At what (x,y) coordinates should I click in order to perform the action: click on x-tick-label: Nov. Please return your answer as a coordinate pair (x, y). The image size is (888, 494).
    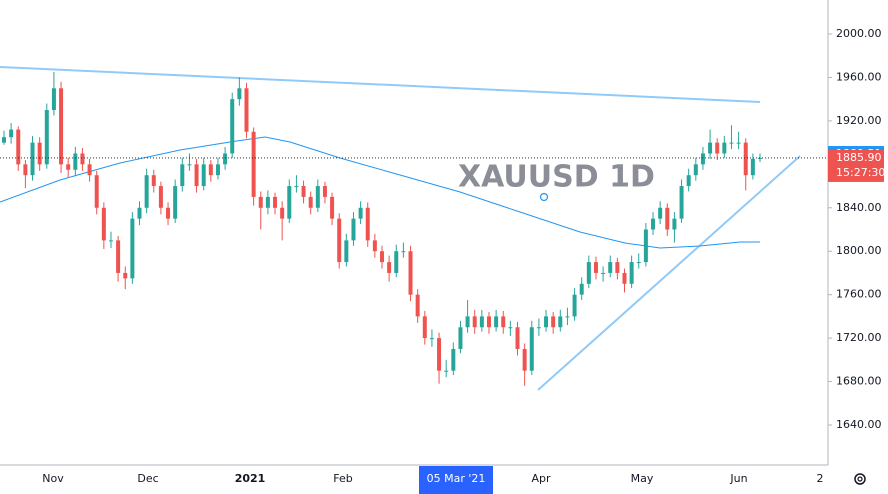
    Looking at the image, I should click on (53, 478).